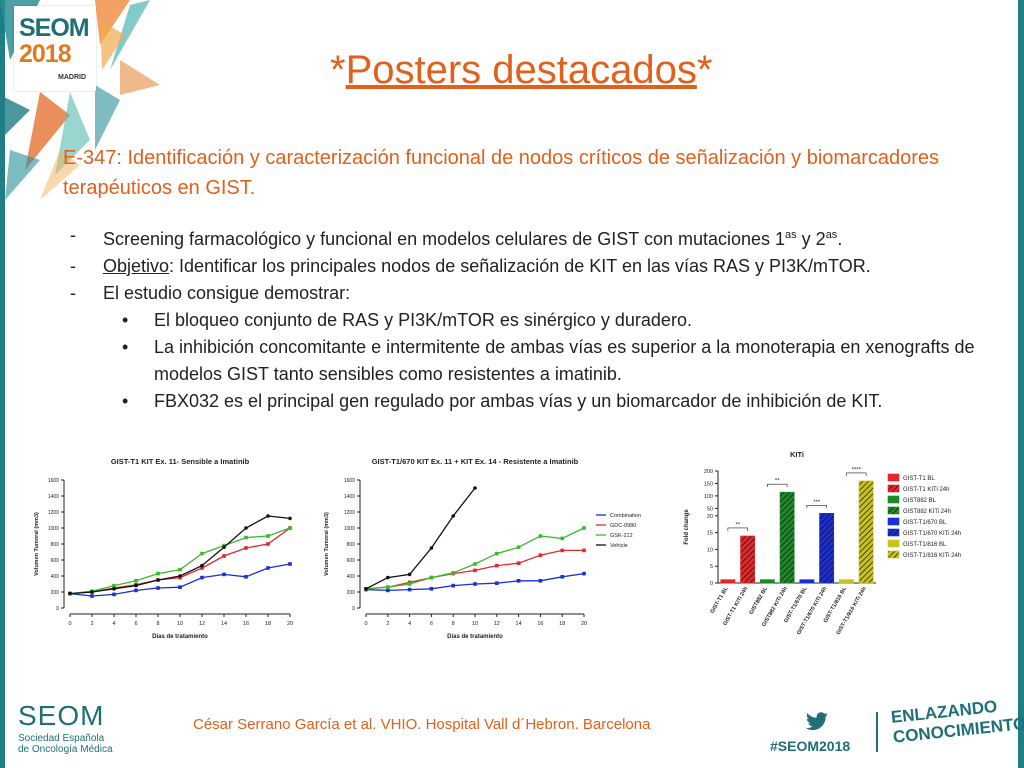  What do you see at coordinates (797, 454) in the screenshot?
I see `chart-title: KITi` at bounding box center [797, 454].